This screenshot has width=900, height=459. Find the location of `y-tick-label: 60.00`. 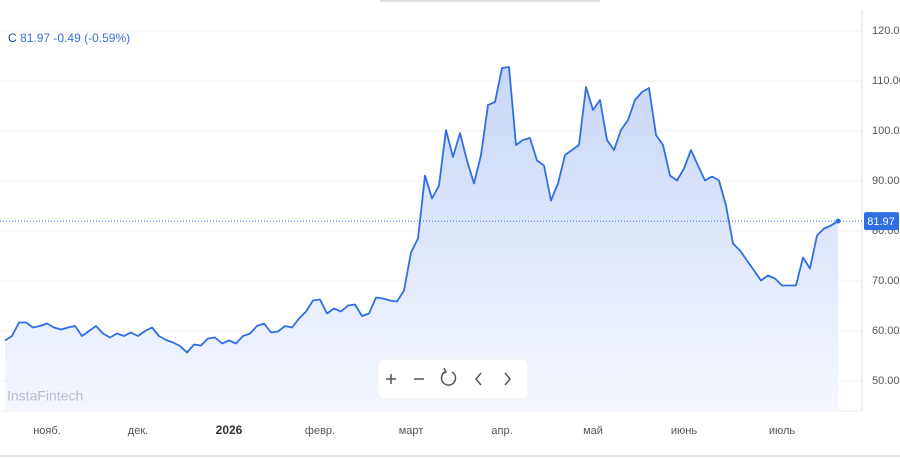

y-tick-label: 60.00 is located at coordinates (886, 331).